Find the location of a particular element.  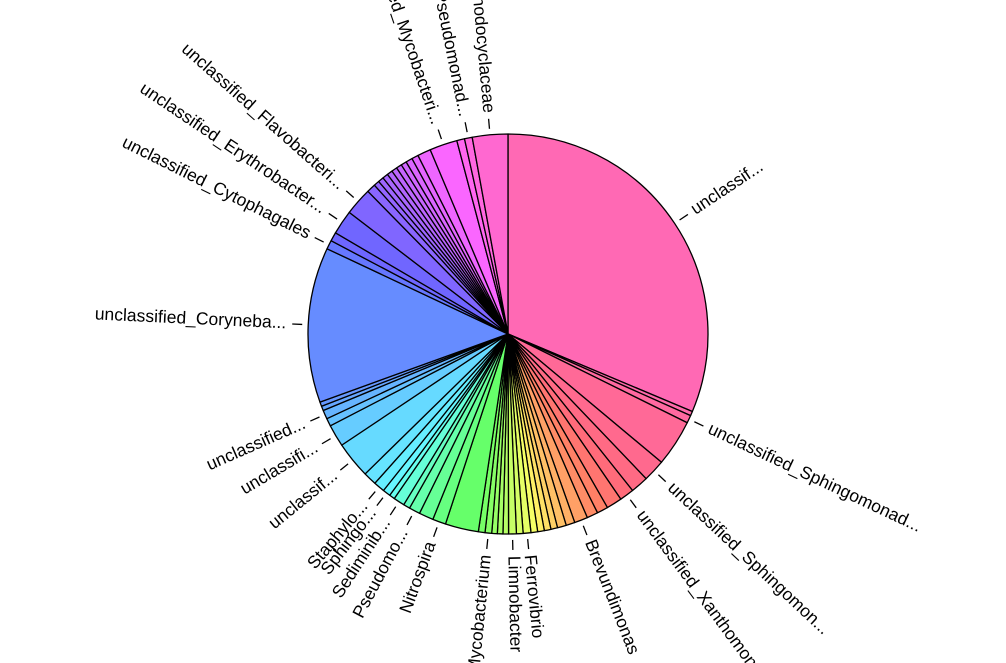

slice-label: Mycobacterium is located at coordinates (479, 608).